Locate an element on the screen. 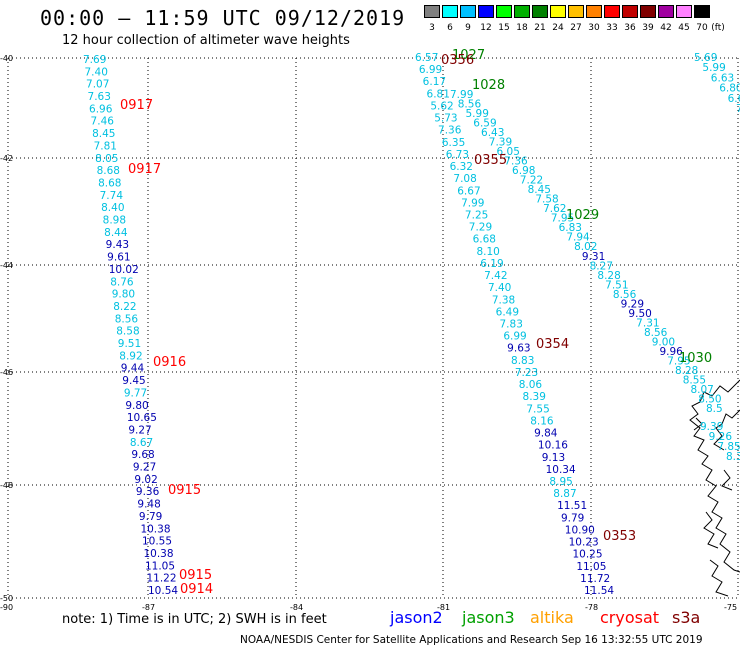  wave-height-value: 8.58 is located at coordinates (127, 332).